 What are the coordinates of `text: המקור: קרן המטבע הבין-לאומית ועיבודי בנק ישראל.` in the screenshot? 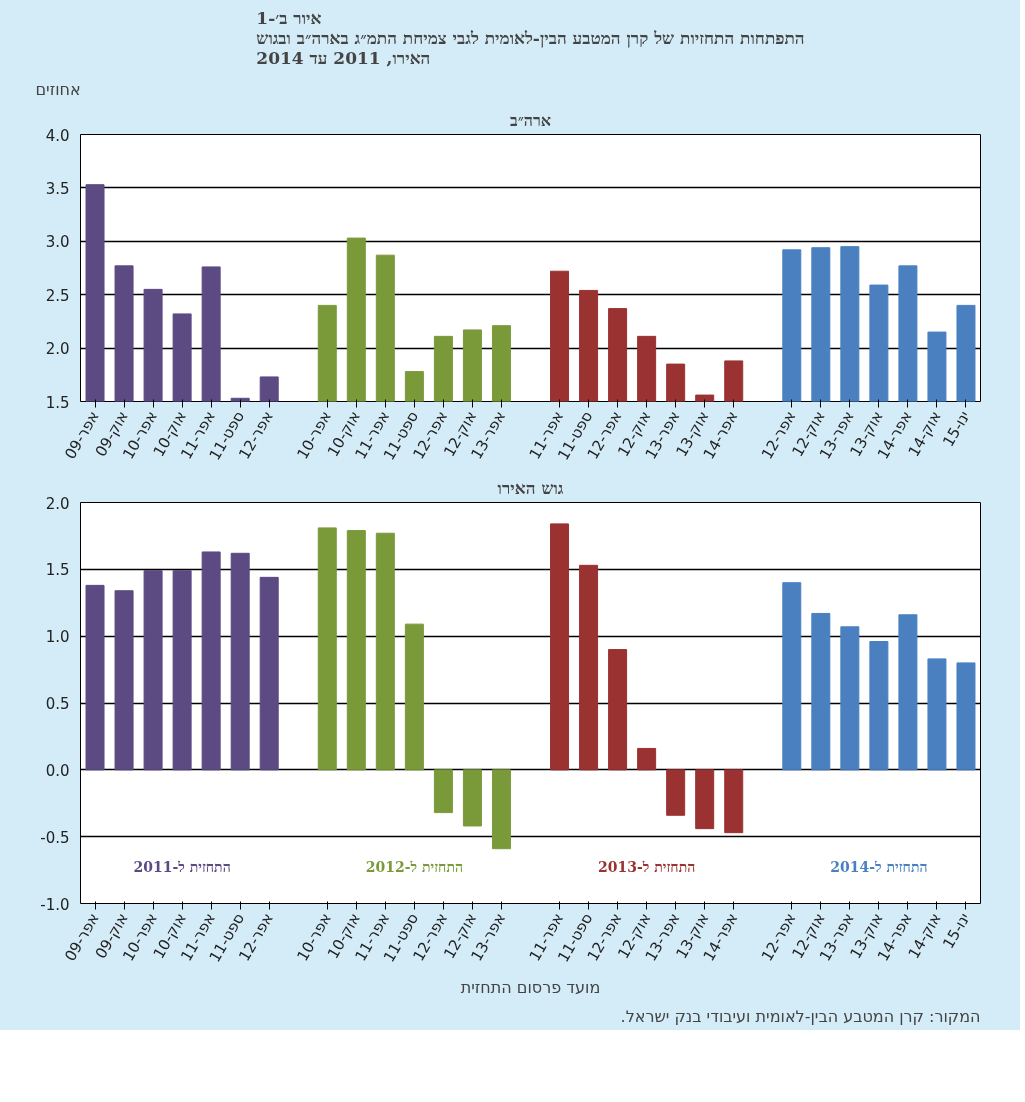 It's located at (800, 1016).